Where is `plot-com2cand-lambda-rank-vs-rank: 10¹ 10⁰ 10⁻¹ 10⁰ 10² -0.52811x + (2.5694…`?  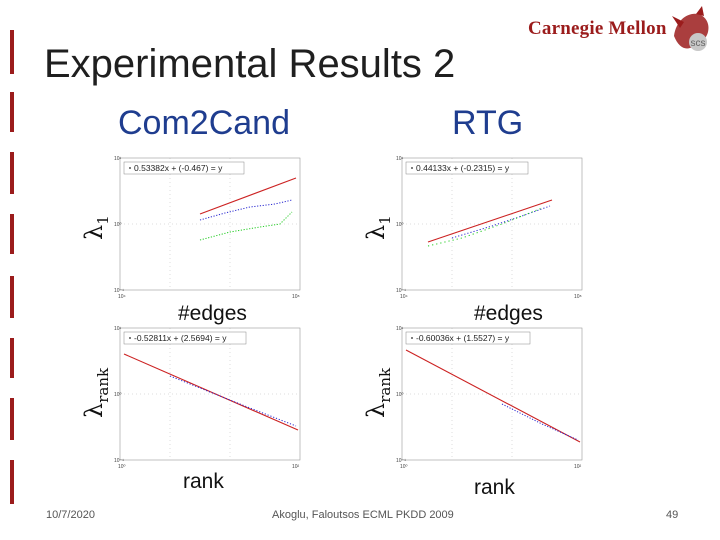 plot-com2cand-lambda-rank-vs-rank: 10¹ 10⁰ 10⁻¹ 10⁰ 10² -0.52811x + (2.5694… is located at coordinates (210, 395).